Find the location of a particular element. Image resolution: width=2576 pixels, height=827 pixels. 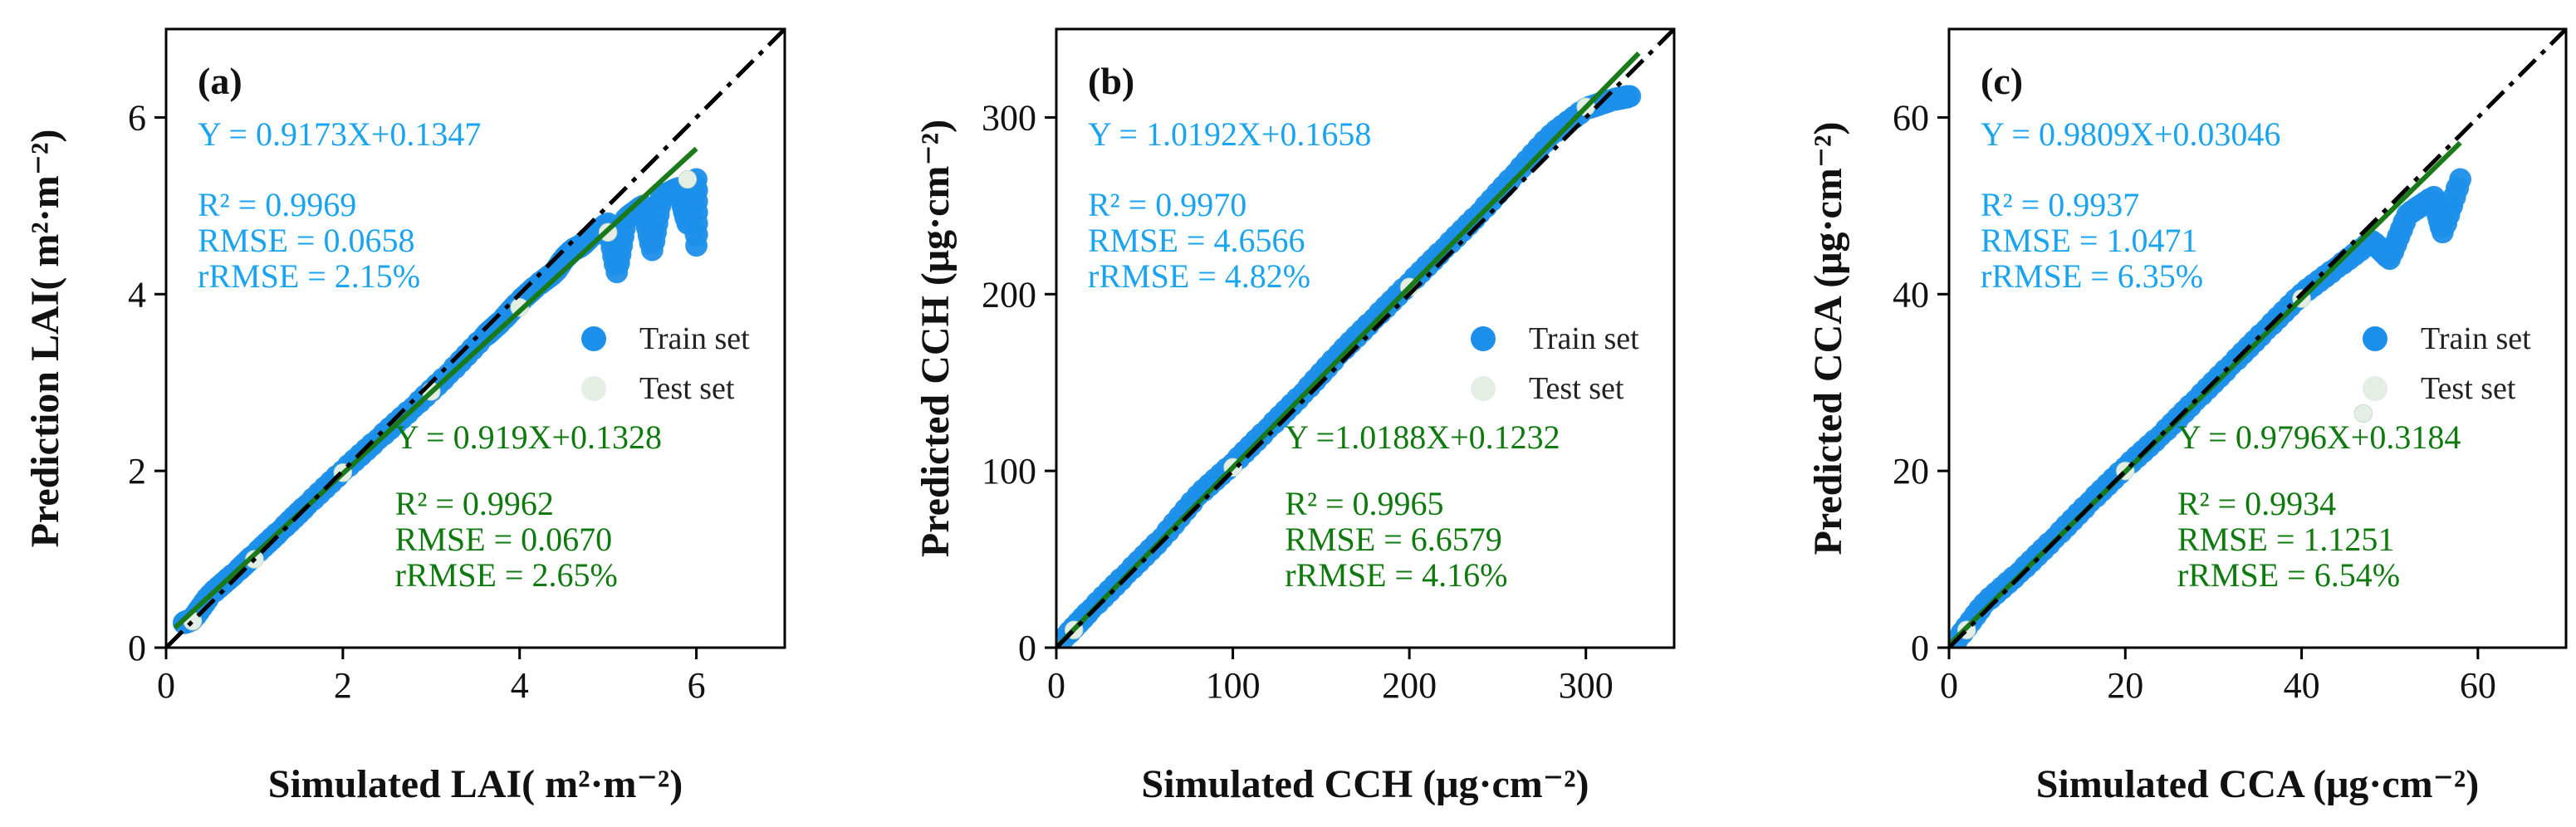

train-stat-2: R² = 0.9937 is located at coordinates (2060, 204).